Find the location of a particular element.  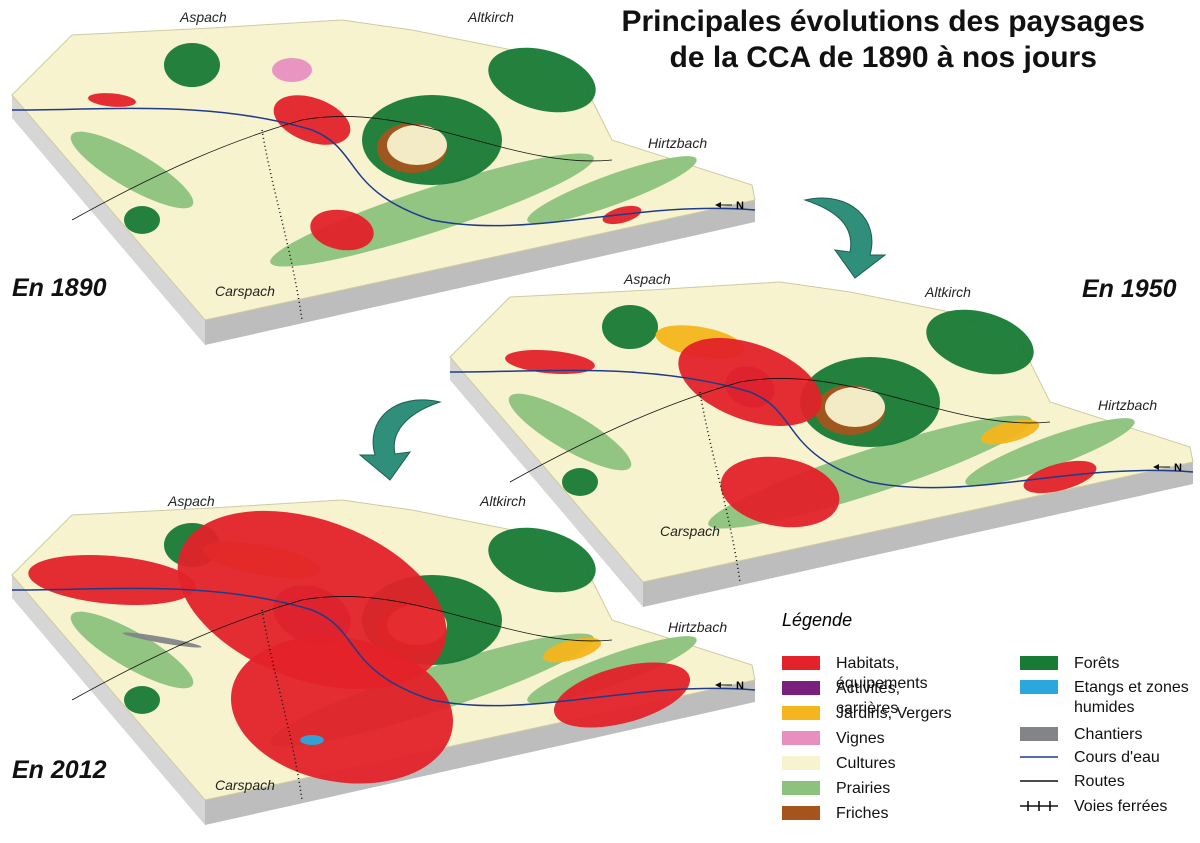

title-line: Principales évolutions des paysages is located at coordinates (883, 21).